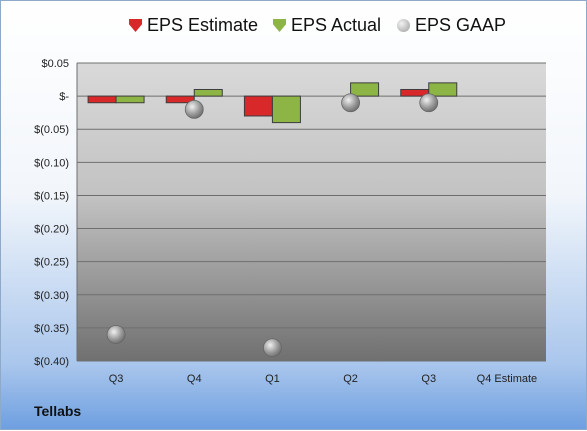  Describe the element at coordinates (461, 25) in the screenshot. I see `legend-label-eps-gaap: EPS GAAP` at that location.